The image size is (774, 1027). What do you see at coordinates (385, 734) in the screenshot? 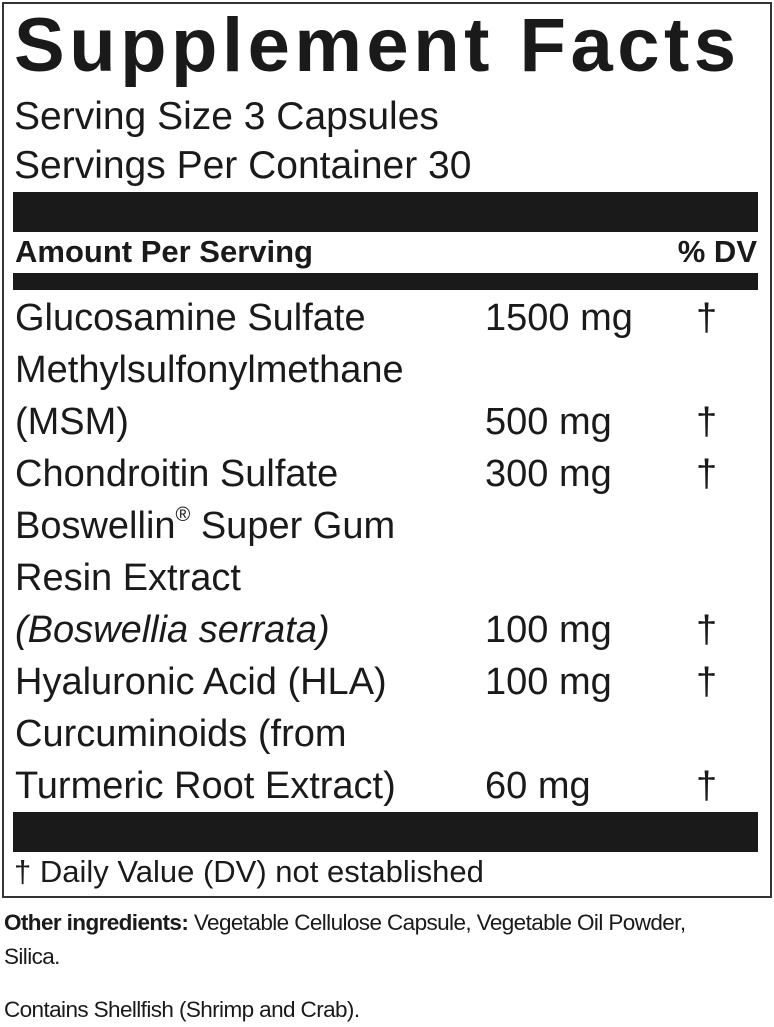
I see `ingredient-row: Curcuminoids (from` at bounding box center [385, 734].